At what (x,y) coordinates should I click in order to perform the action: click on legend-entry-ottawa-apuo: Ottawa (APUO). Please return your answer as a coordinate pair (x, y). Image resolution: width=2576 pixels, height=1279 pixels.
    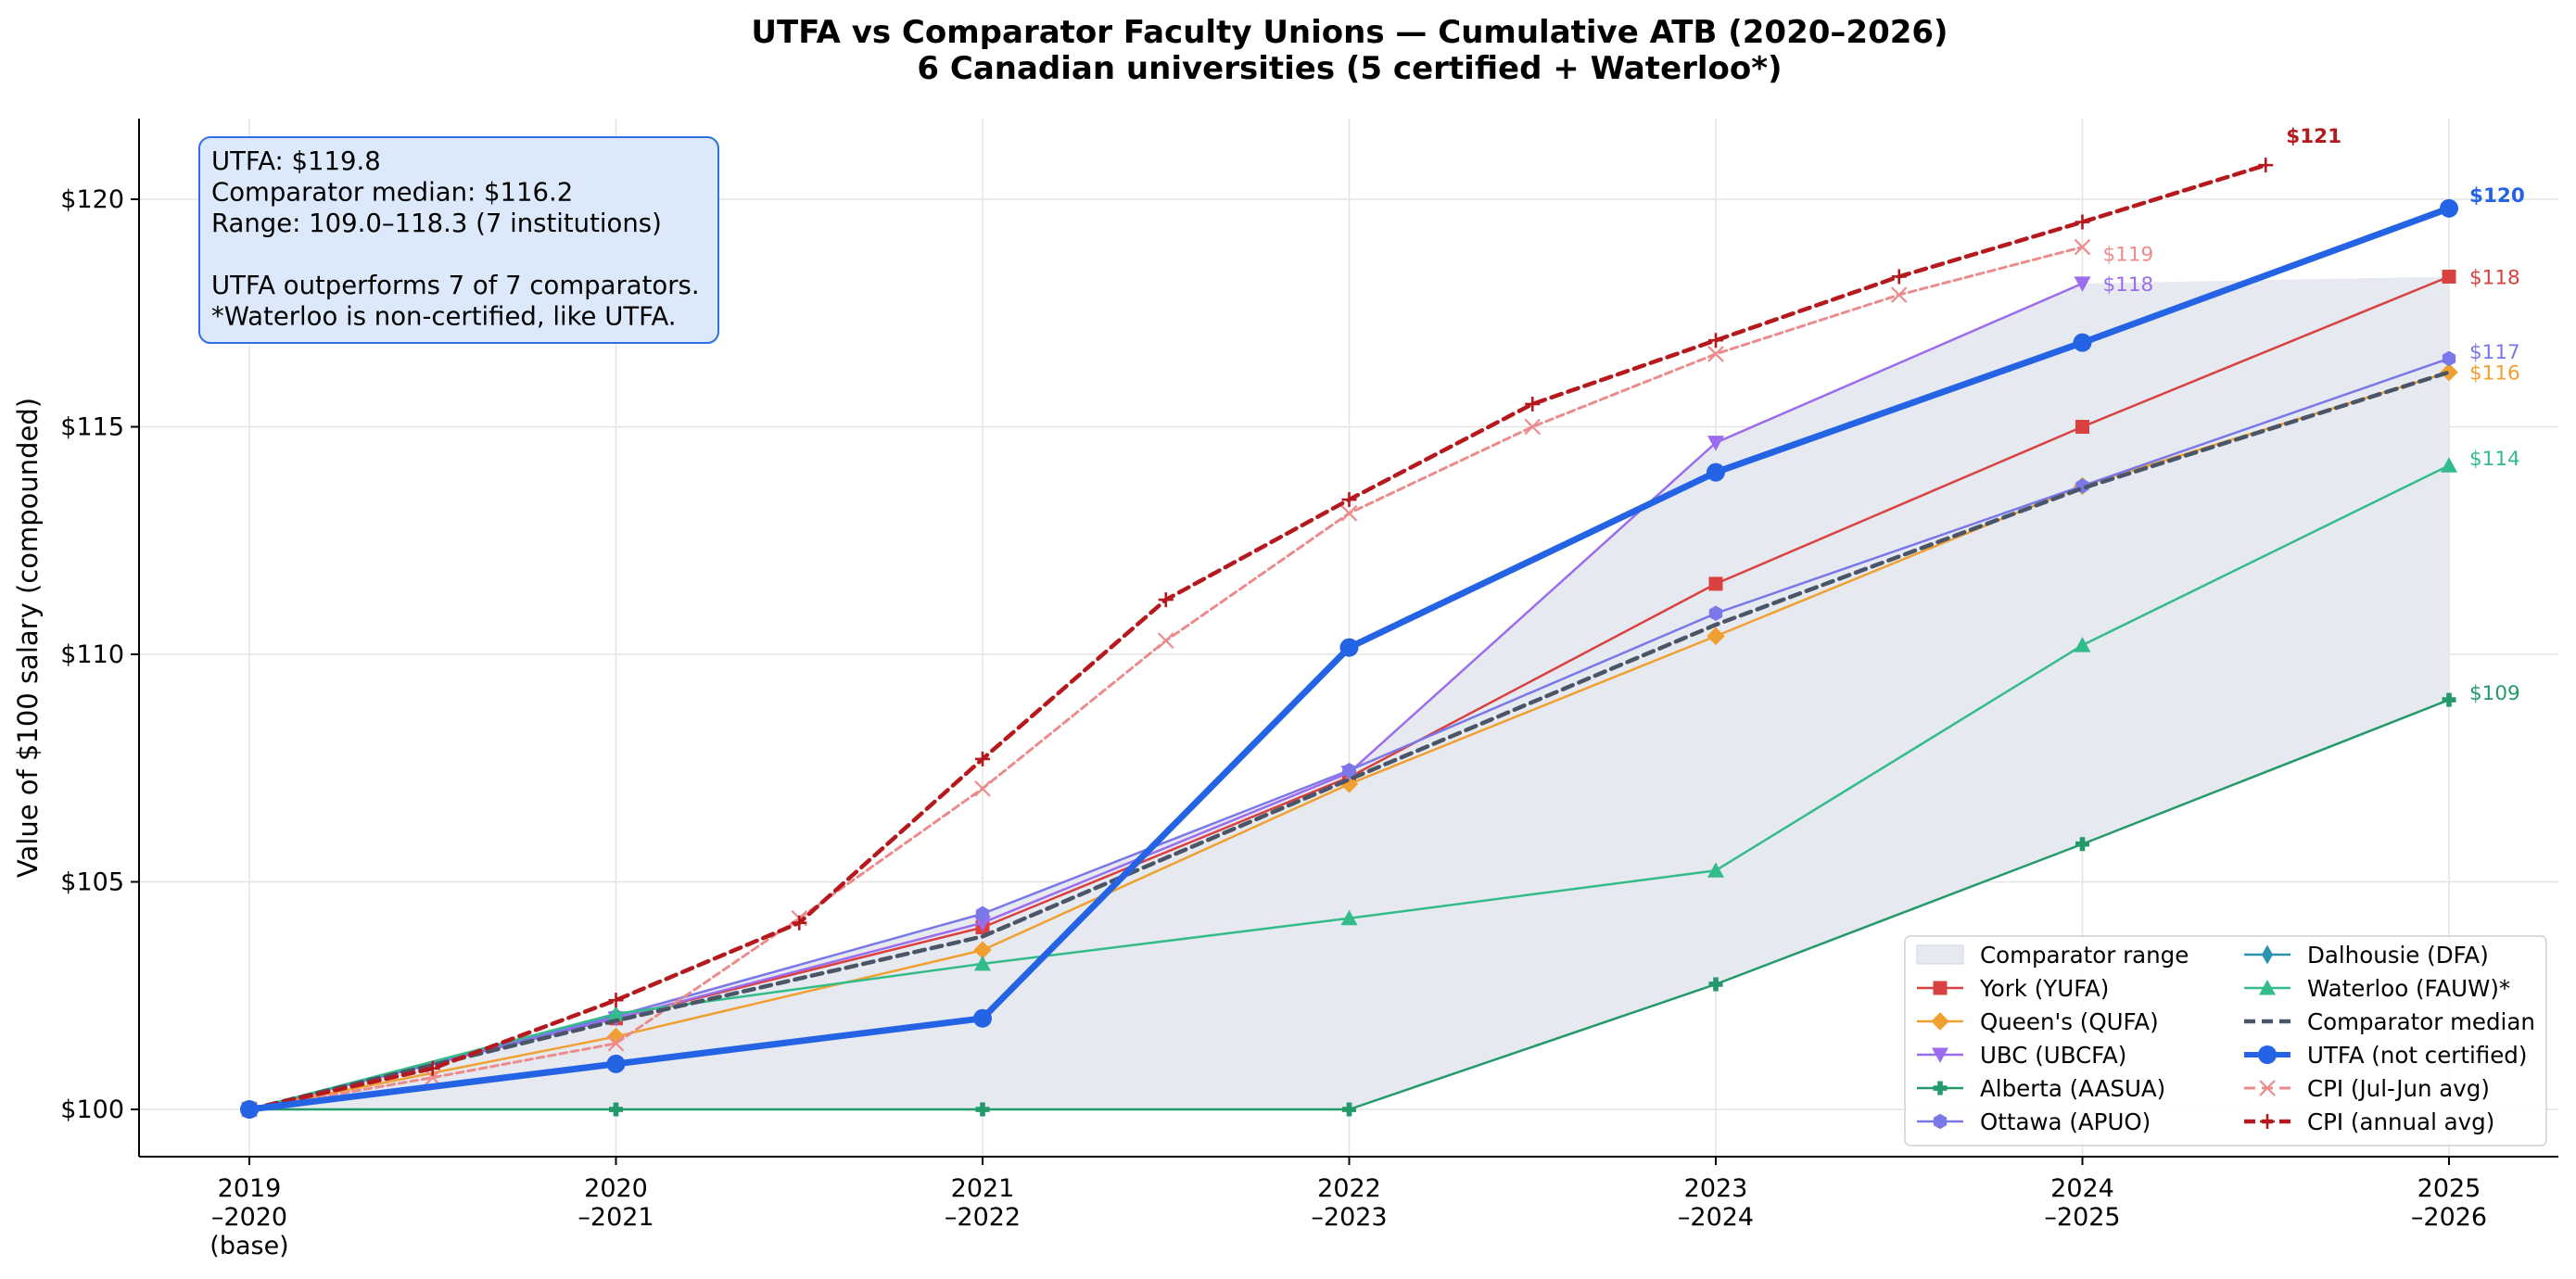
    Looking at the image, I should click on (2034, 1121).